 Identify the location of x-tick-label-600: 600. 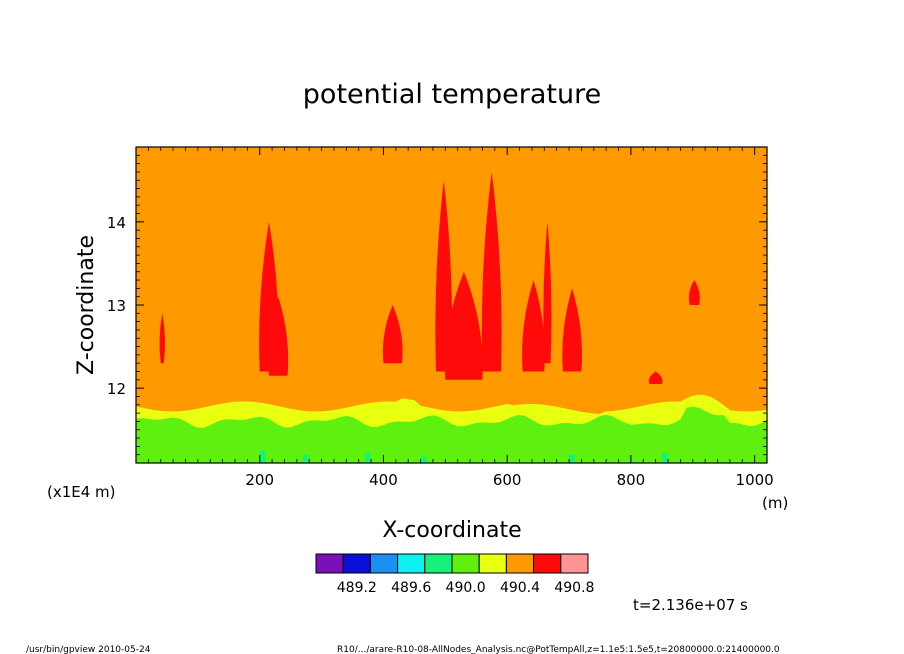
(507, 480).